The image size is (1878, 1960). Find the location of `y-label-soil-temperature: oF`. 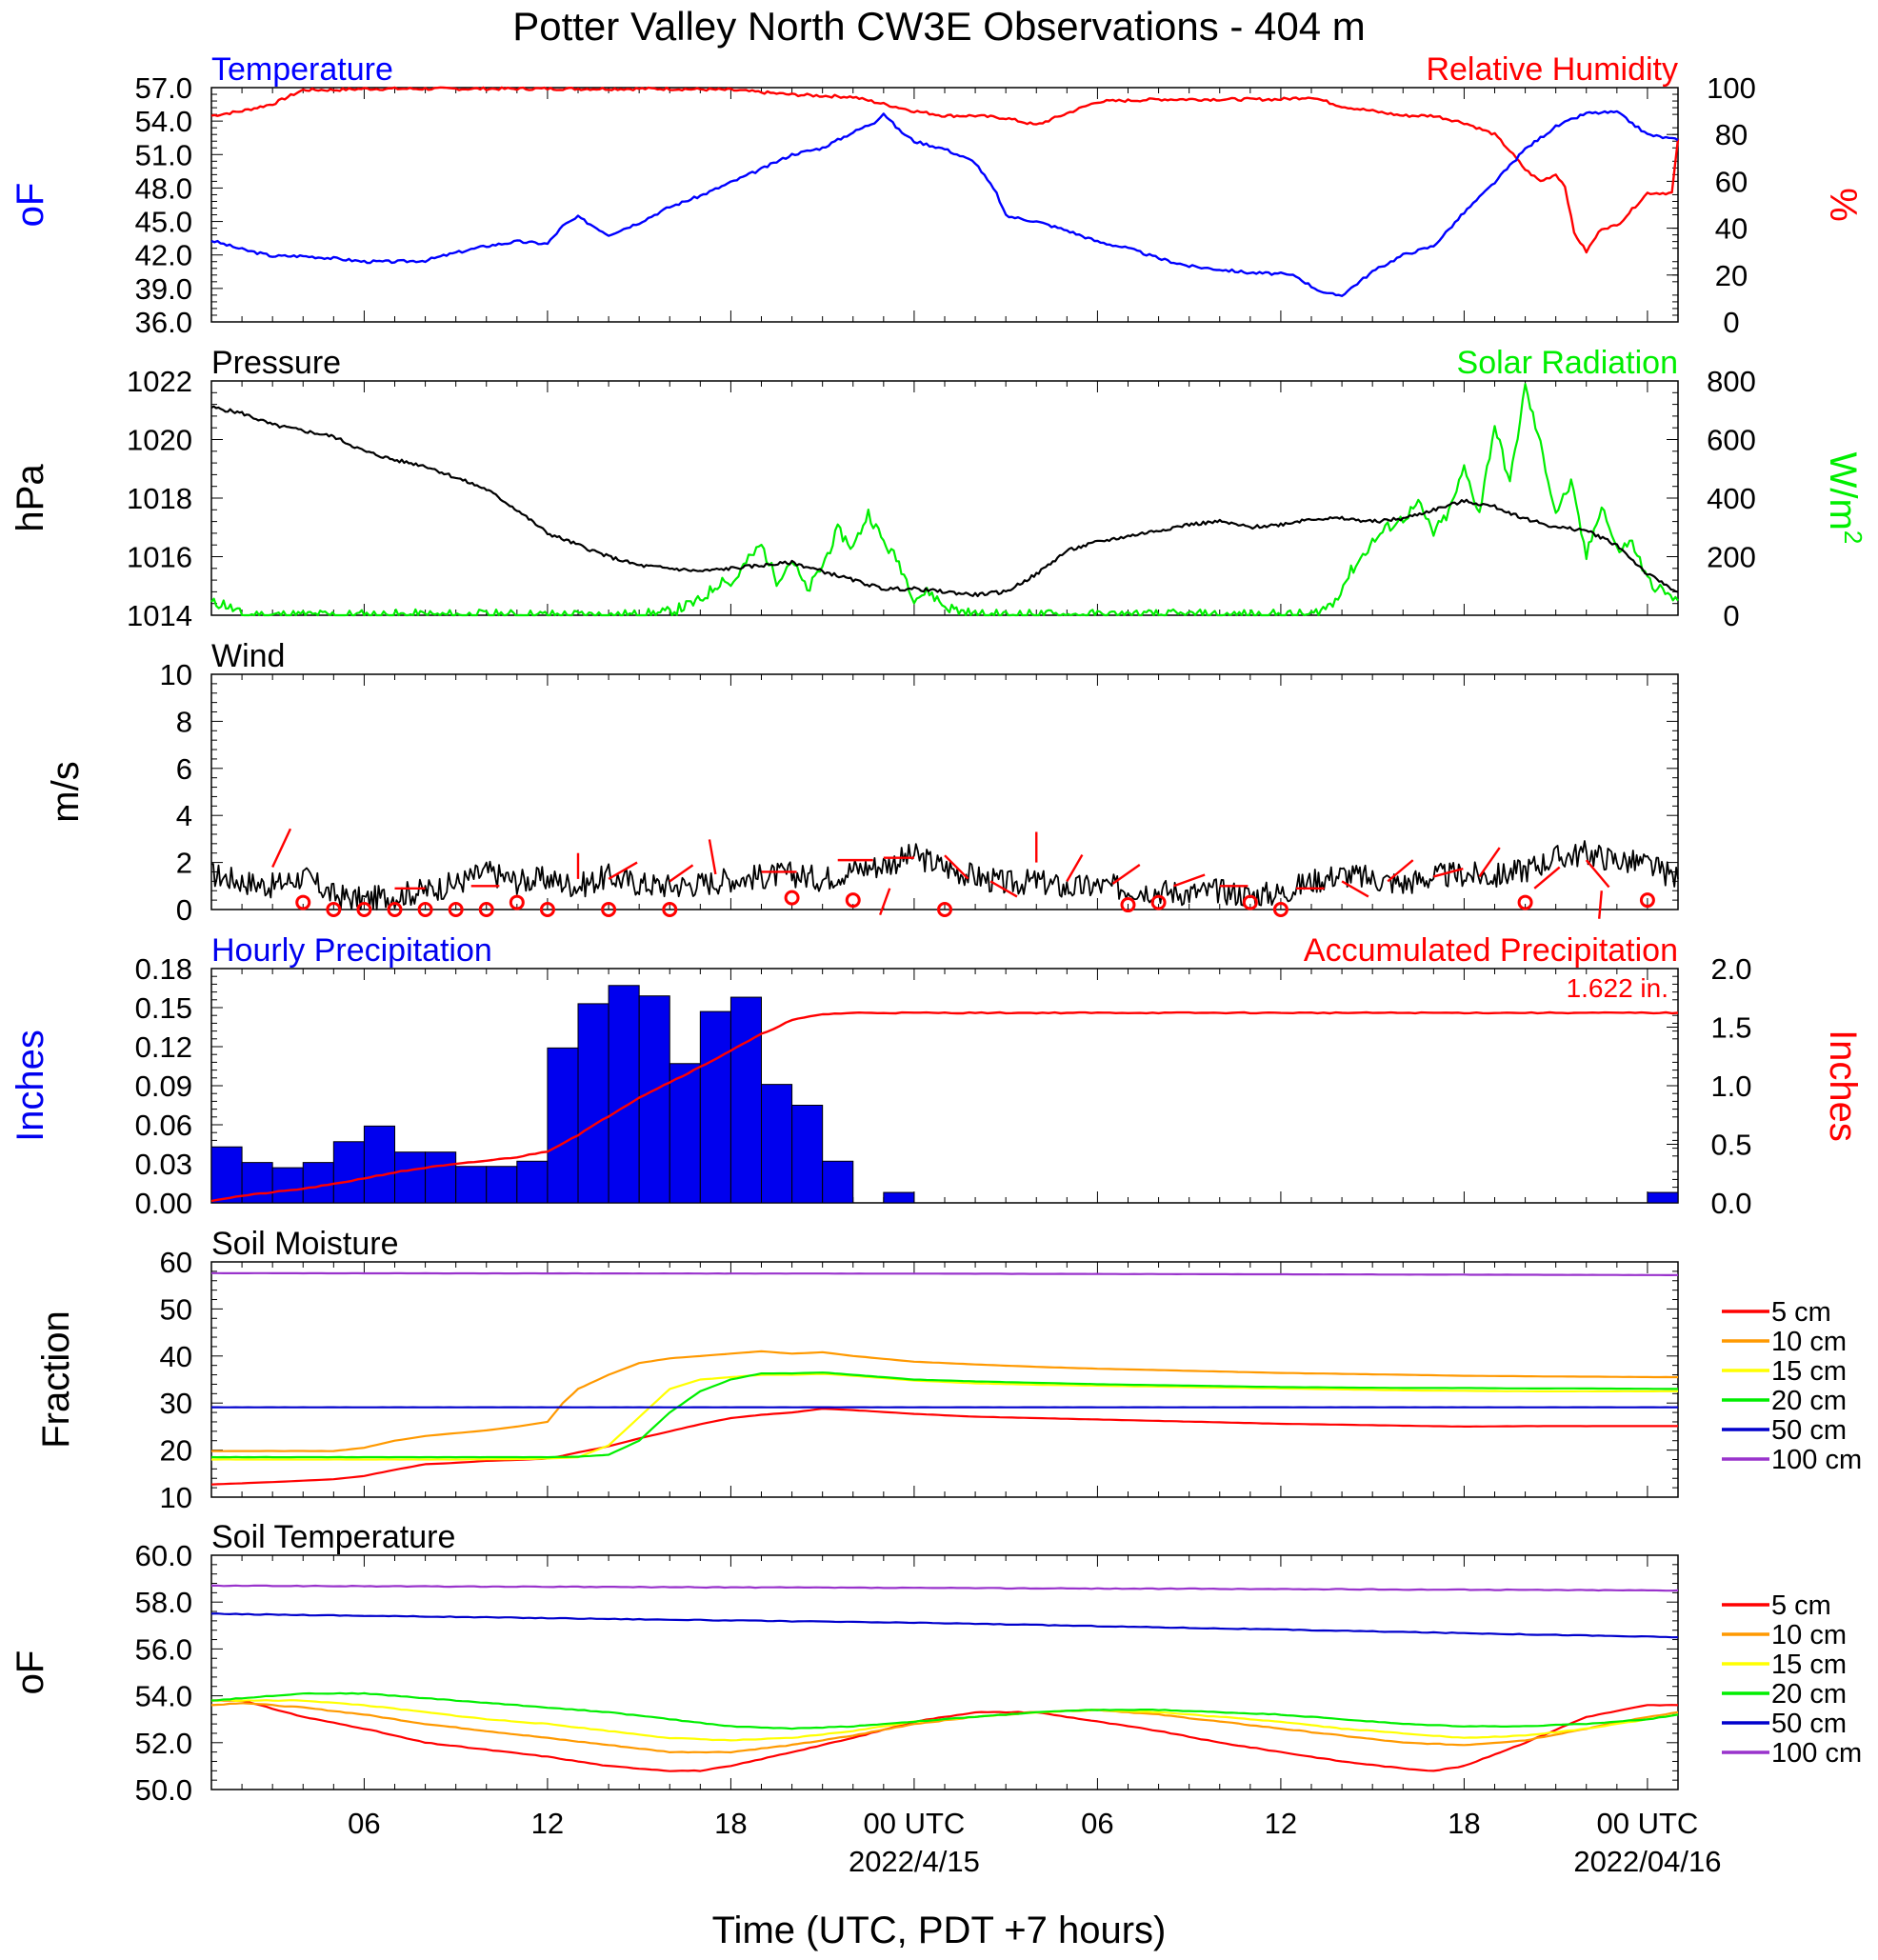

y-label-soil-temperature: oF is located at coordinates (31, 1672).